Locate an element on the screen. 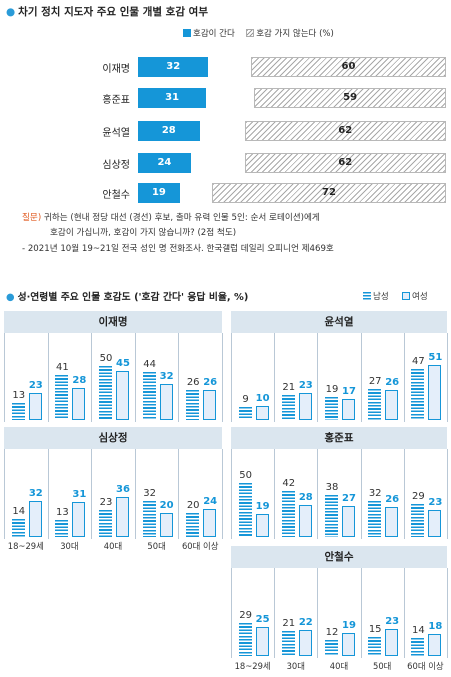 This screenshot has height=677, width=451. male-value-label: 12 is located at coordinates (332, 632).